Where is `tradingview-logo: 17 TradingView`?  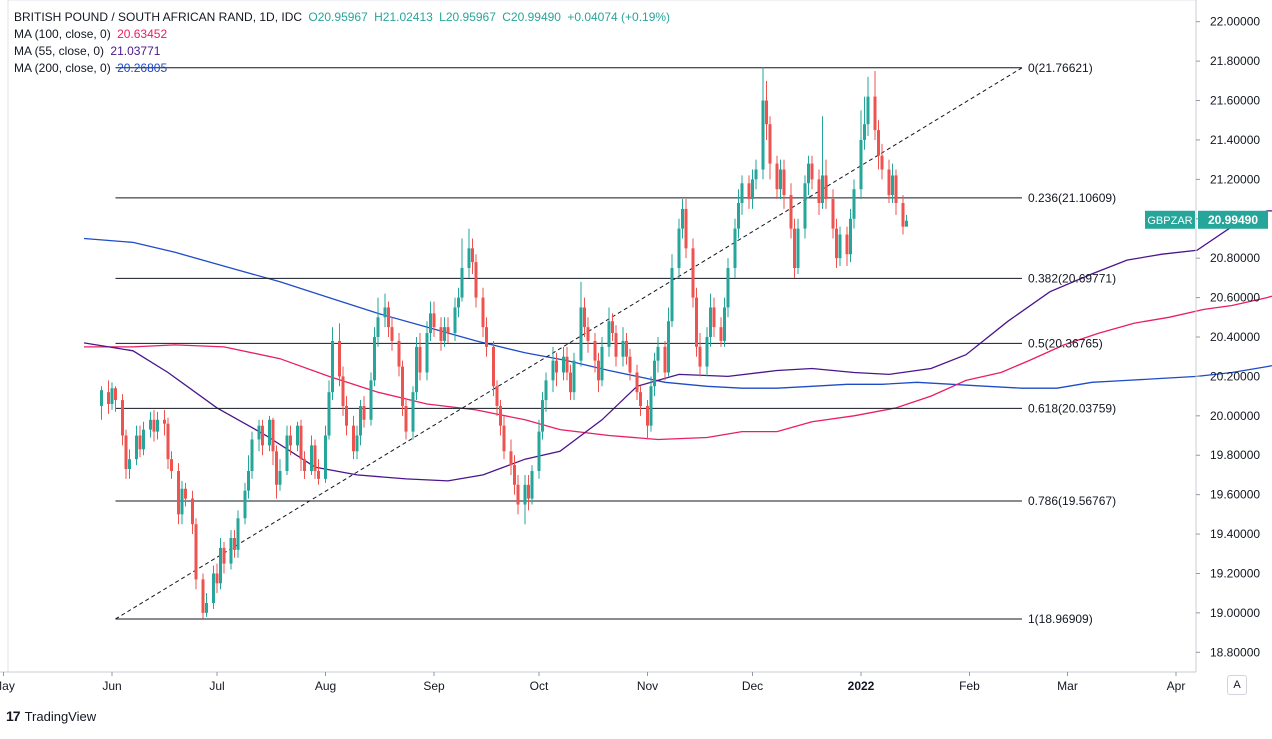
tradingview-logo: 17 TradingView is located at coordinates (51, 716).